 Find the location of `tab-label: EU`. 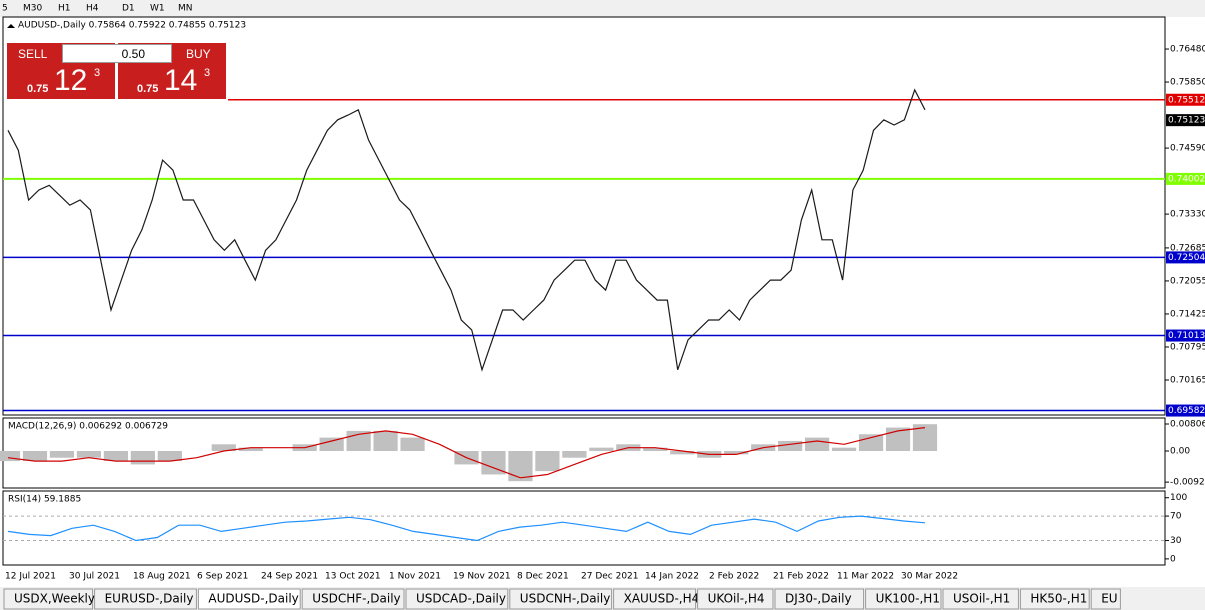

tab-label: EU is located at coordinates (1109, 599).